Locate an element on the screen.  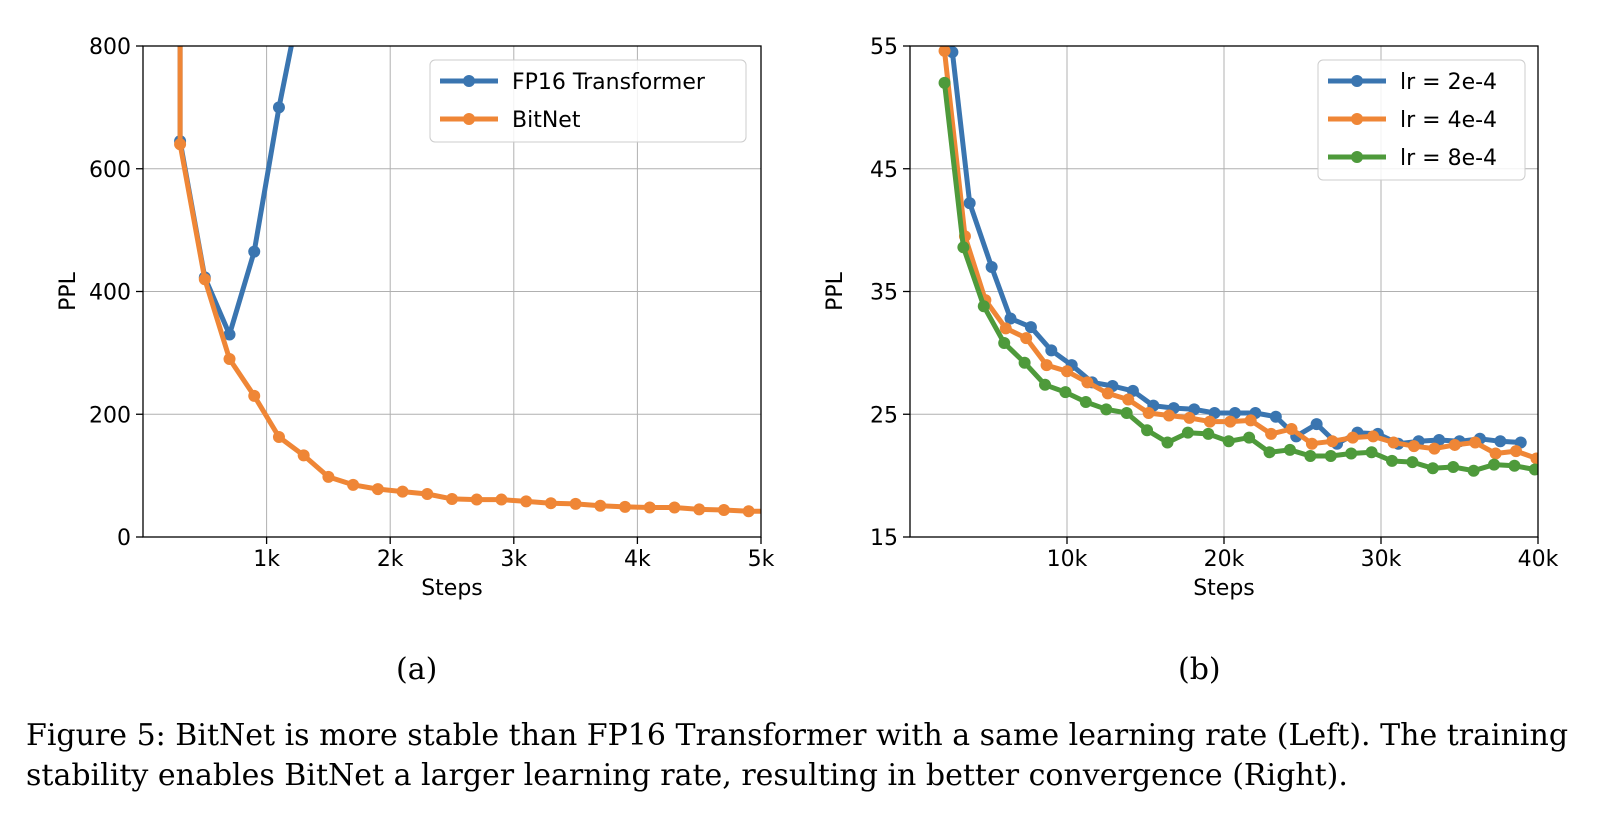
panel-b-y-tick-label: 55 is located at coordinates (884, 47).